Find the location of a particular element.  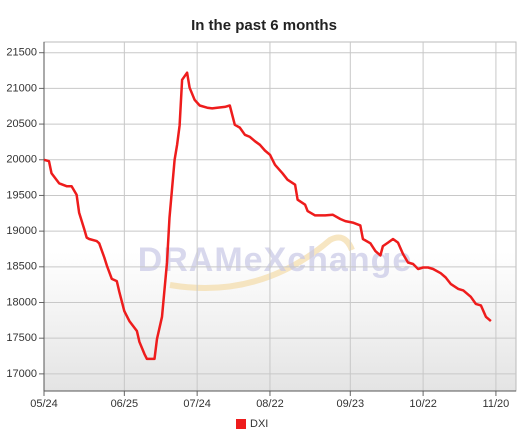

legend-label: DXI is located at coordinates (259, 424).